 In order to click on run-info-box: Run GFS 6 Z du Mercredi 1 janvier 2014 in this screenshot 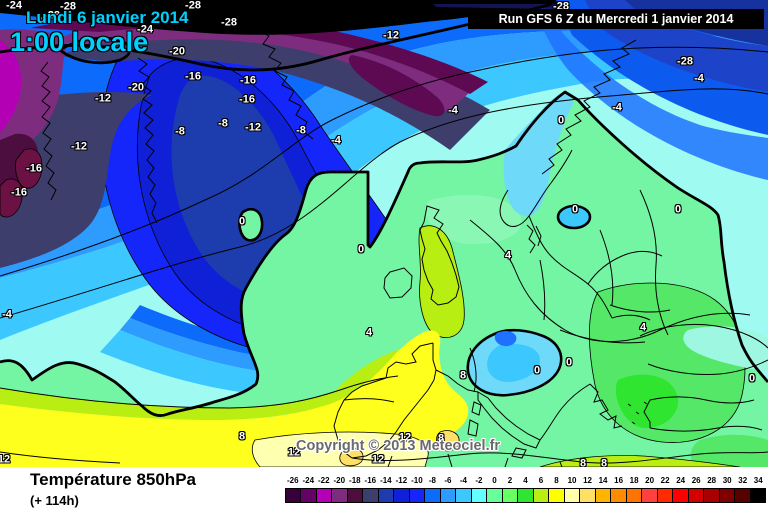, I will do `click(616, 19)`.